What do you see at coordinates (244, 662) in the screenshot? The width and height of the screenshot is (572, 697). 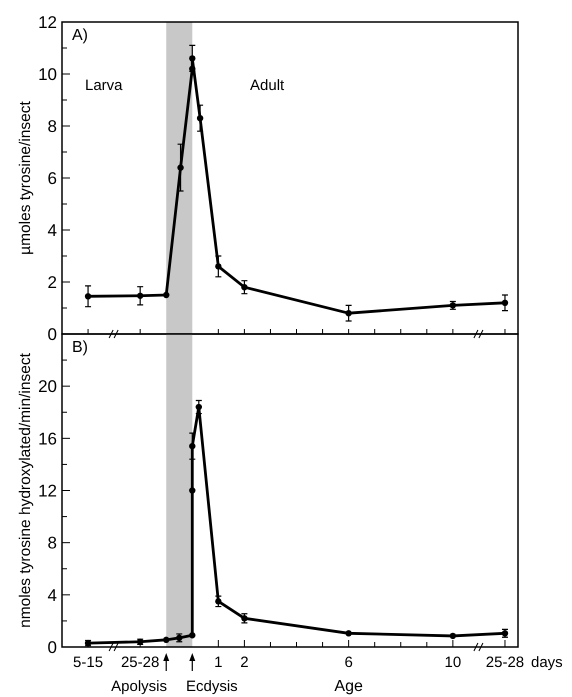 I see `x-tick-label: 2` at bounding box center [244, 662].